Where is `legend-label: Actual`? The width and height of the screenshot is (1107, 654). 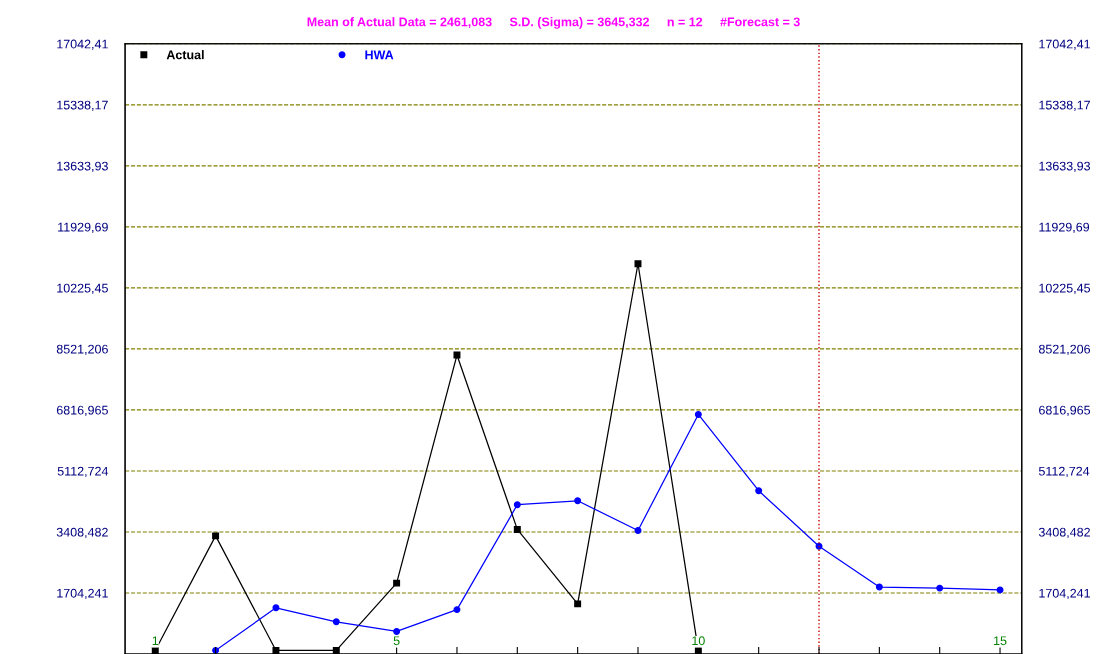
legend-label: Actual is located at coordinates (185, 55).